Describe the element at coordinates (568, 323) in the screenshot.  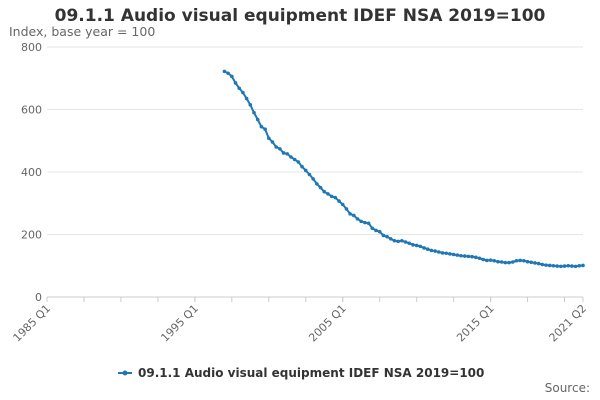
I see `x-tick-label: 2021 Q2` at that location.